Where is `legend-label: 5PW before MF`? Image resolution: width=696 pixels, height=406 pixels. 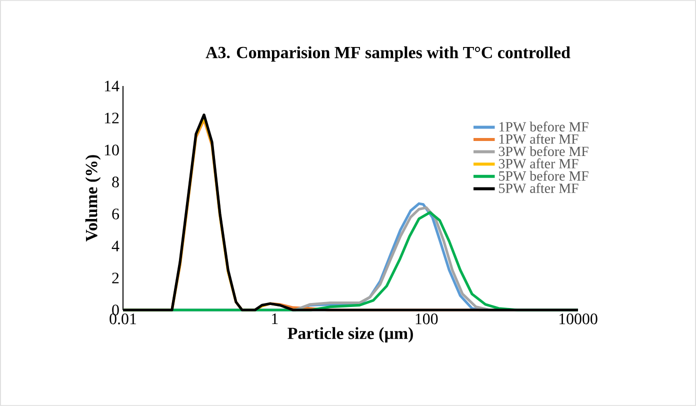 legend-label: 5PW before MF is located at coordinates (543, 175).